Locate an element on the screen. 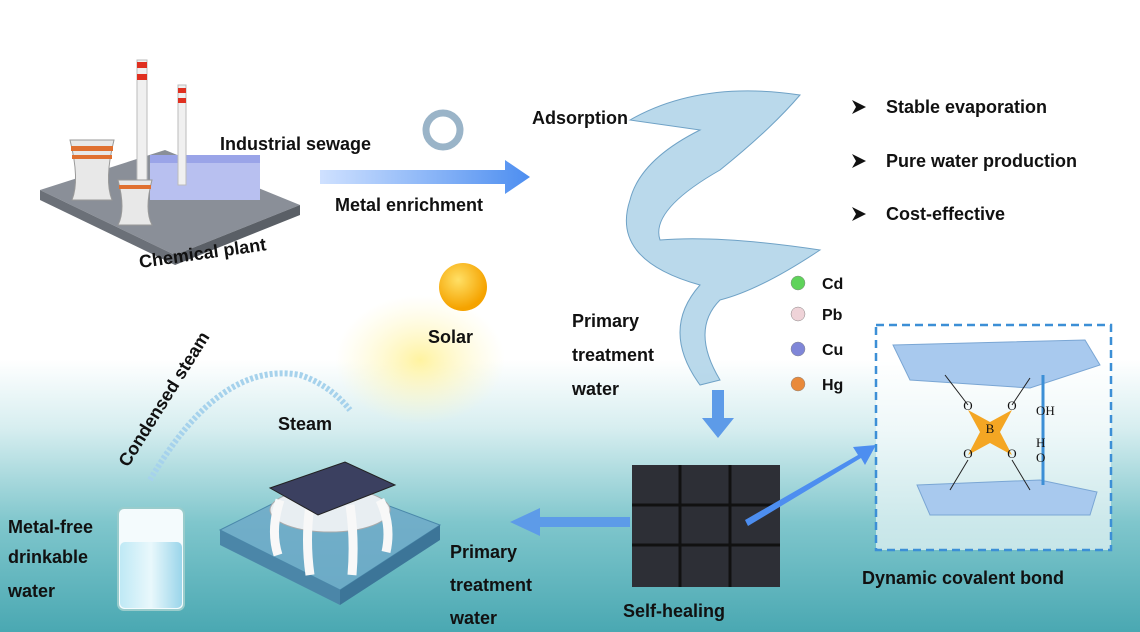  legend-label: Hg is located at coordinates (832, 385).